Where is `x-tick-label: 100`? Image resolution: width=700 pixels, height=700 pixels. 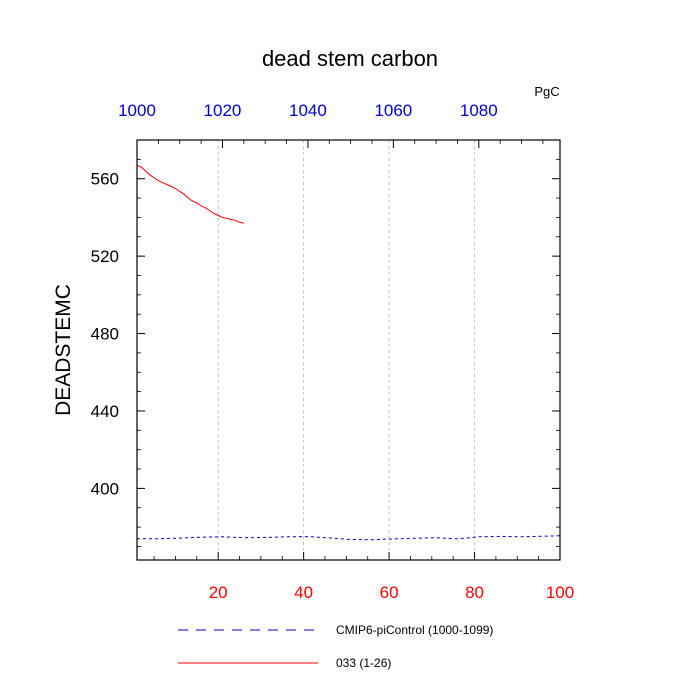 x-tick-label: 100 is located at coordinates (560, 592).